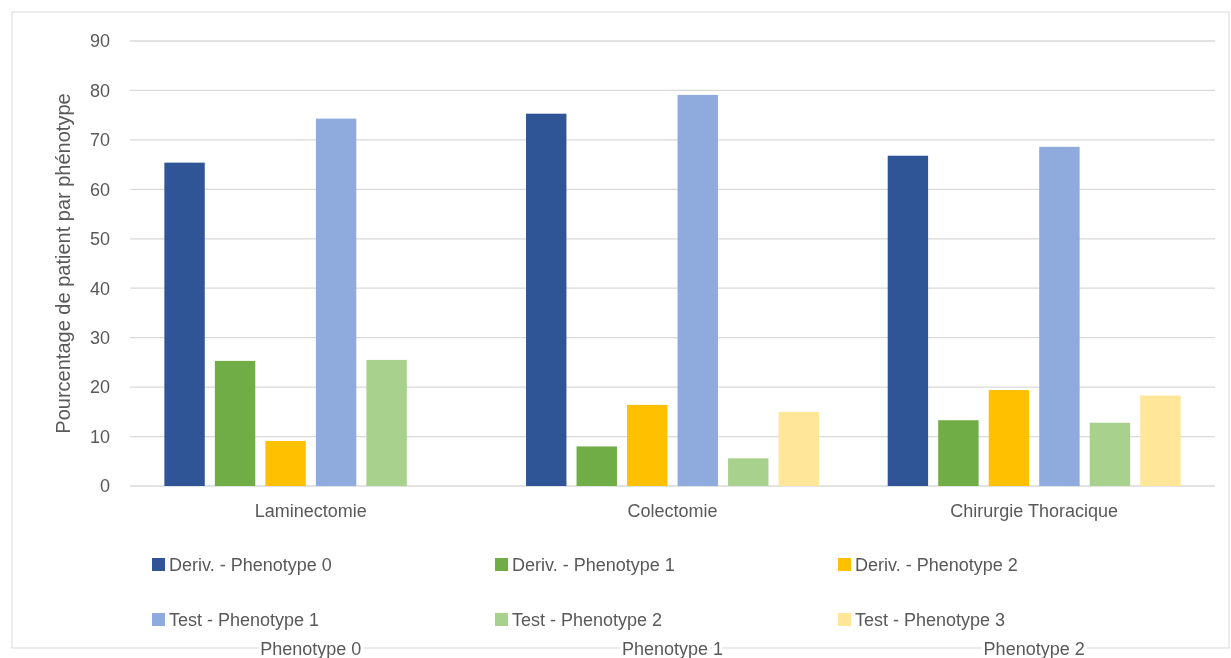  Describe the element at coordinates (930, 620) in the screenshot. I see `legend-label: Test - Phenotype 3` at that location.